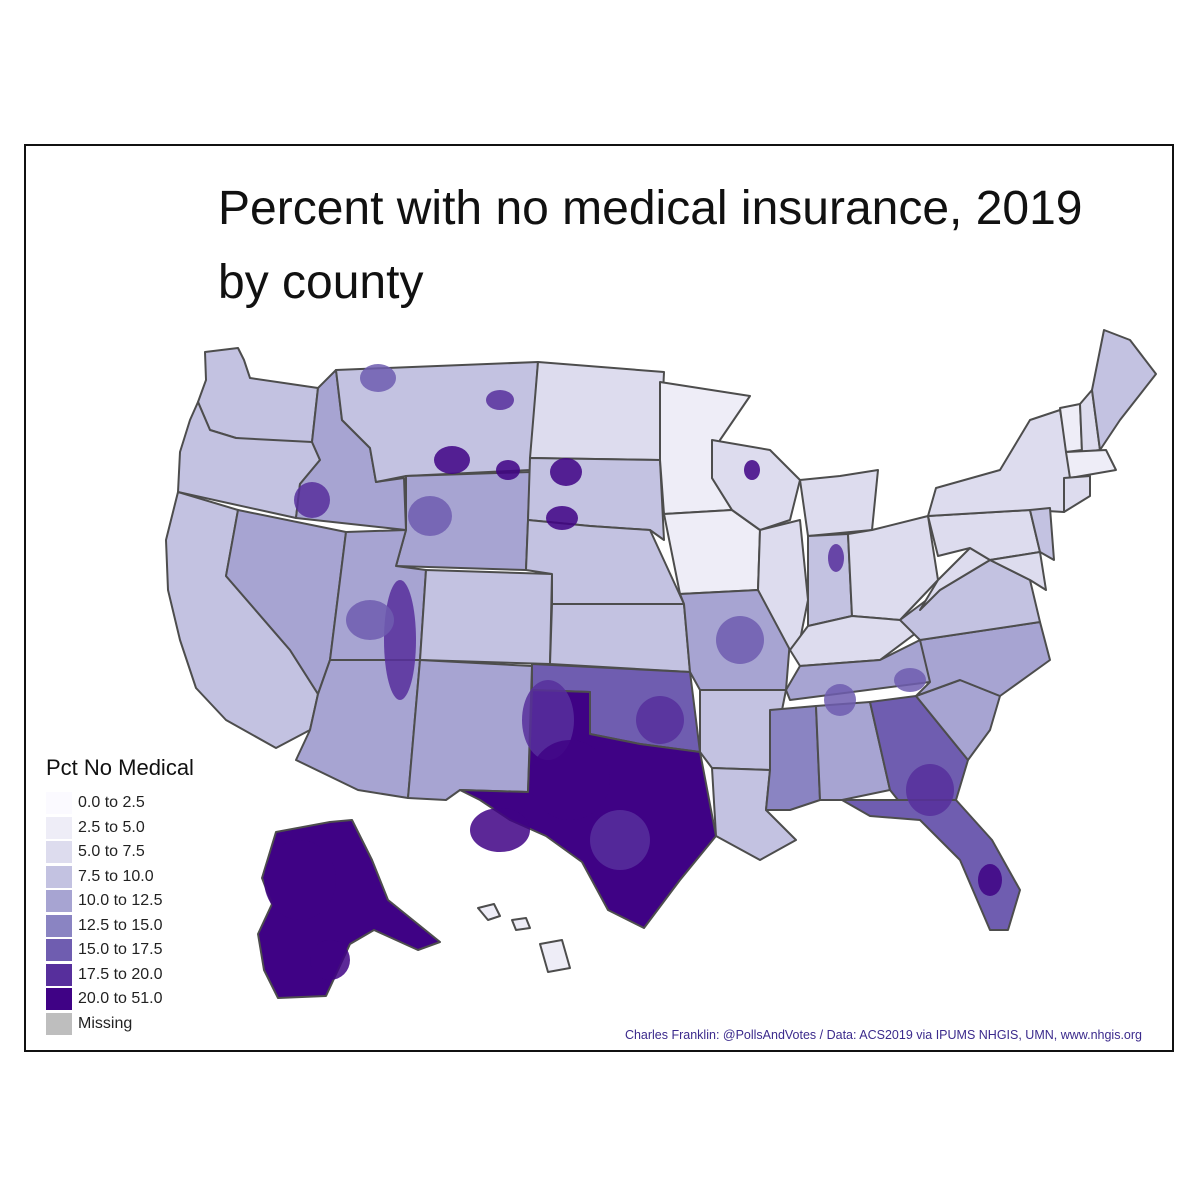  What do you see at coordinates (1000, 463) in the screenshot?
I see `state-new-york` at bounding box center [1000, 463].